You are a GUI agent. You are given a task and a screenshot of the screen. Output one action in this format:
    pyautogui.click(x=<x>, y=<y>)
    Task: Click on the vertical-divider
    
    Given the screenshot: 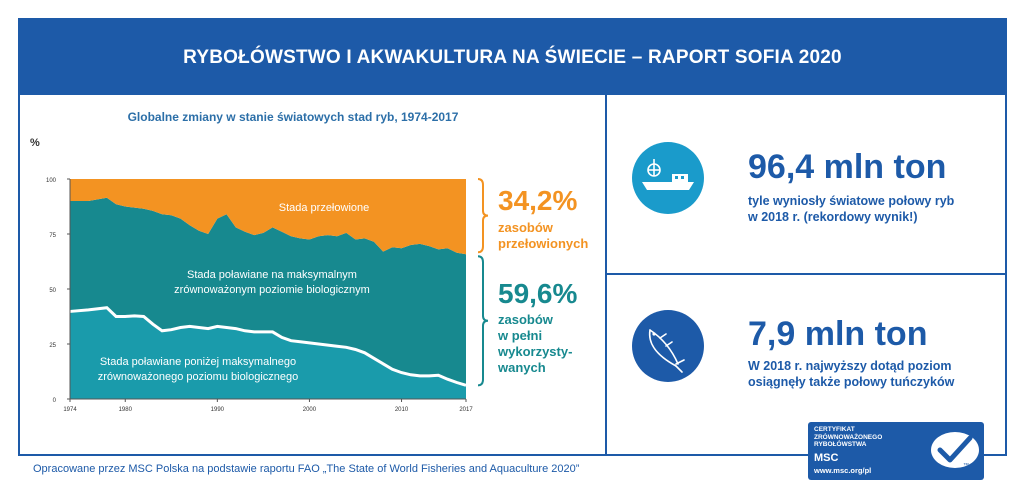 What is the action you would take?
    pyautogui.click(x=606, y=274)
    